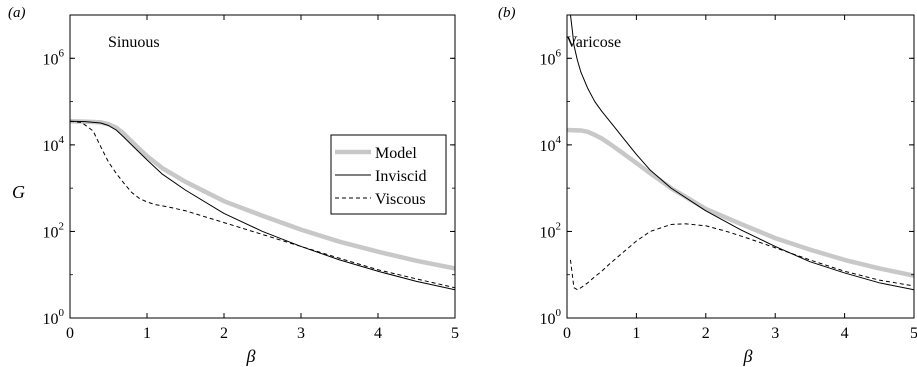 This screenshot has height=367, width=917. What do you see at coordinates (18, 192) in the screenshot?
I see `y-axis-label-a: G` at bounding box center [18, 192].